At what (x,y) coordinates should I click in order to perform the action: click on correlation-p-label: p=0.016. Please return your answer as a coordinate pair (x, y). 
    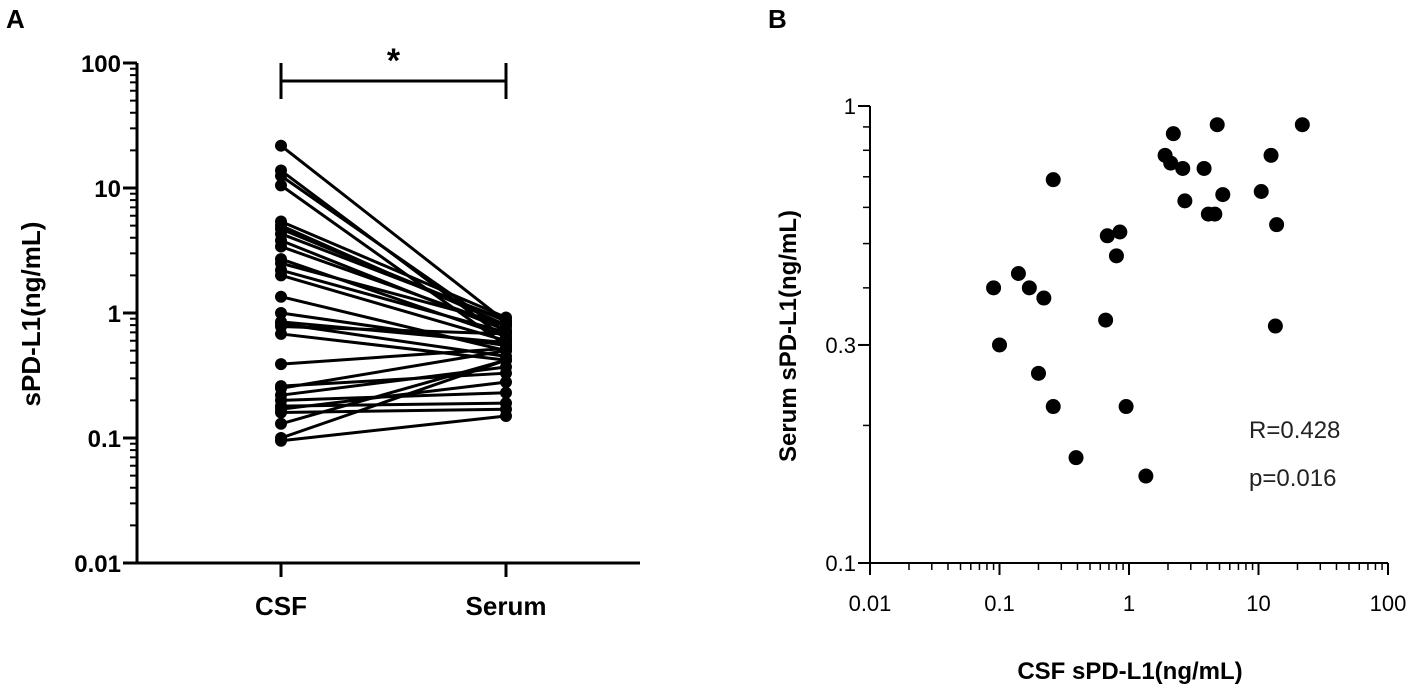
    Looking at the image, I should click on (1292, 478).